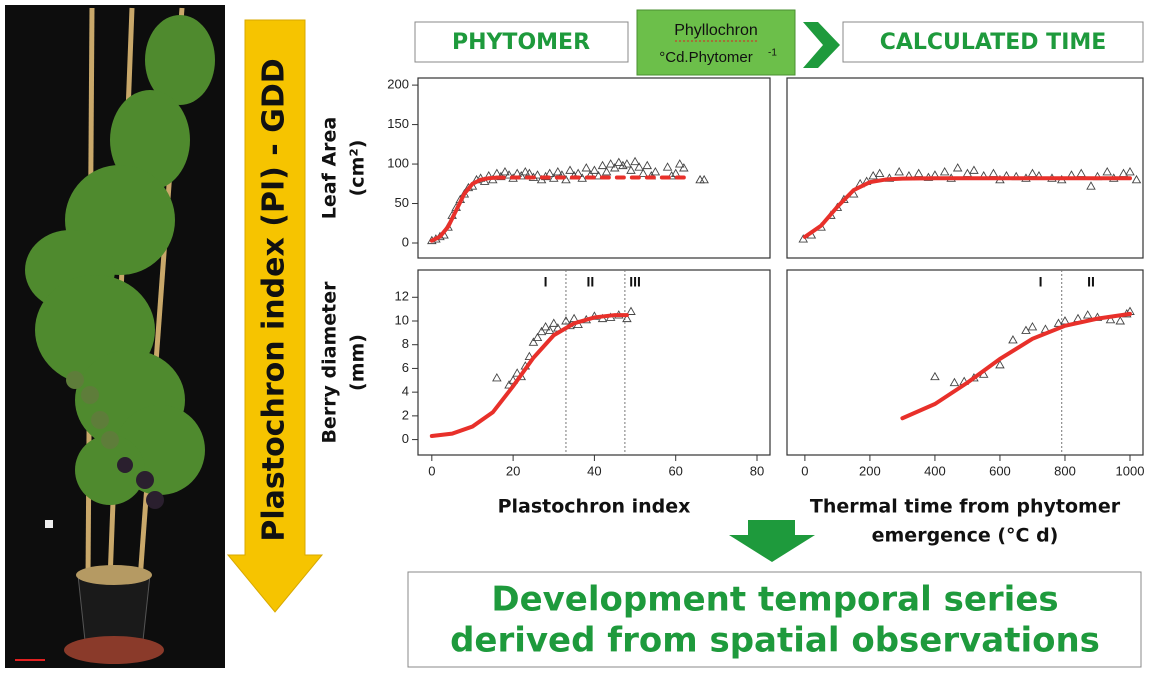  What do you see at coordinates (594, 507) in the screenshot?
I see `x-axis-label: Plastochron index` at bounding box center [594, 507].